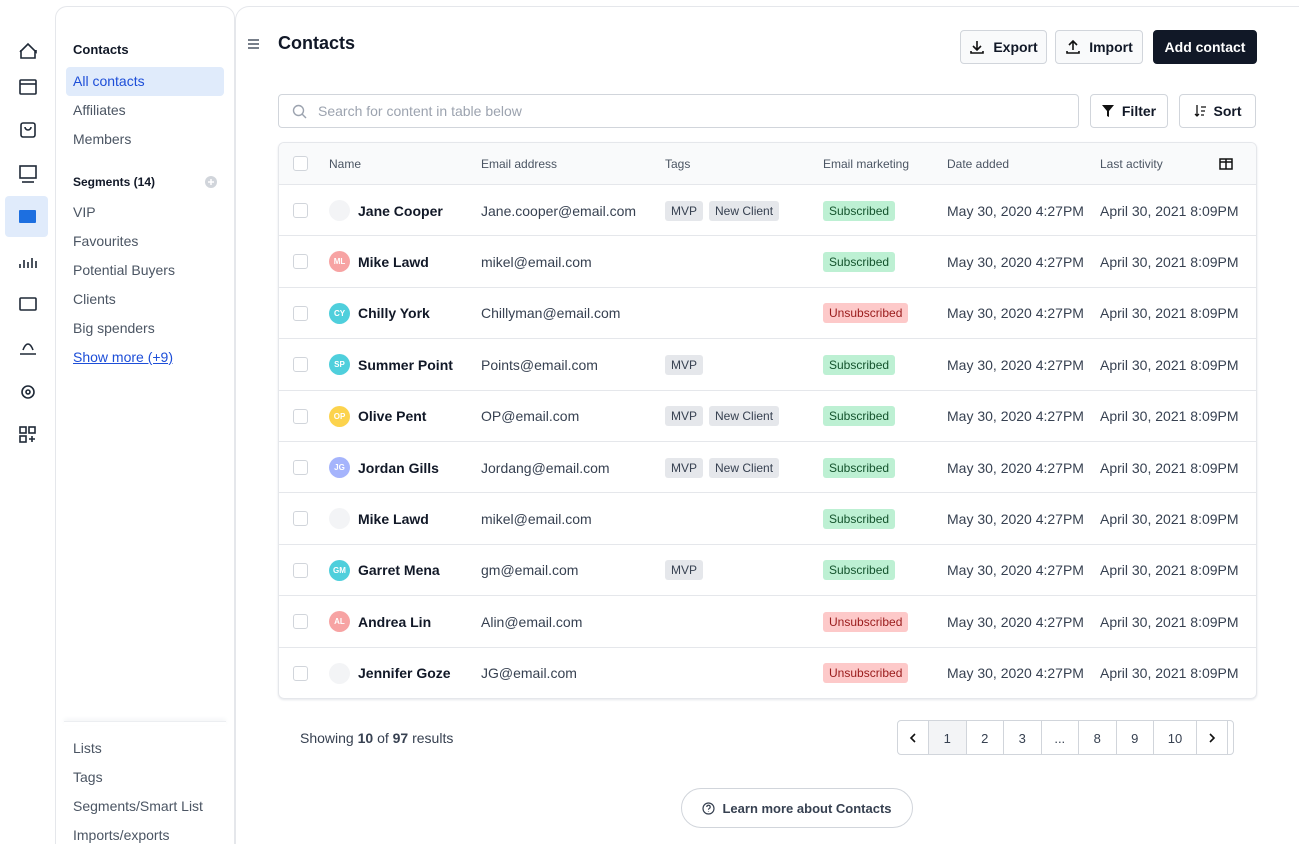 The height and width of the screenshot is (850, 1299). What do you see at coordinates (913, 737) in the screenshot?
I see `prev-page` at bounding box center [913, 737].